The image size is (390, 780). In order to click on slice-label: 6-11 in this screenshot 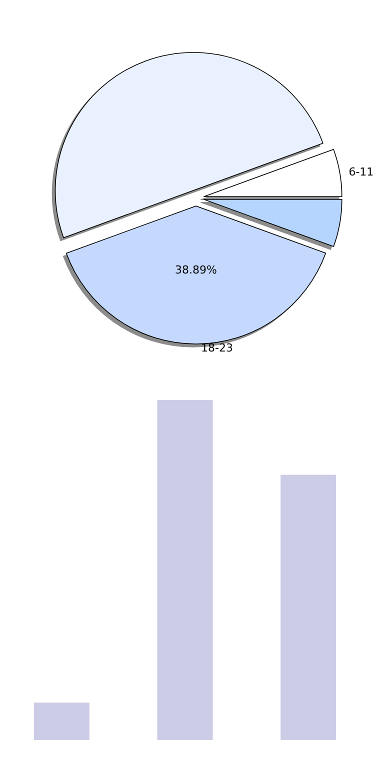, I will do `click(361, 171)`.